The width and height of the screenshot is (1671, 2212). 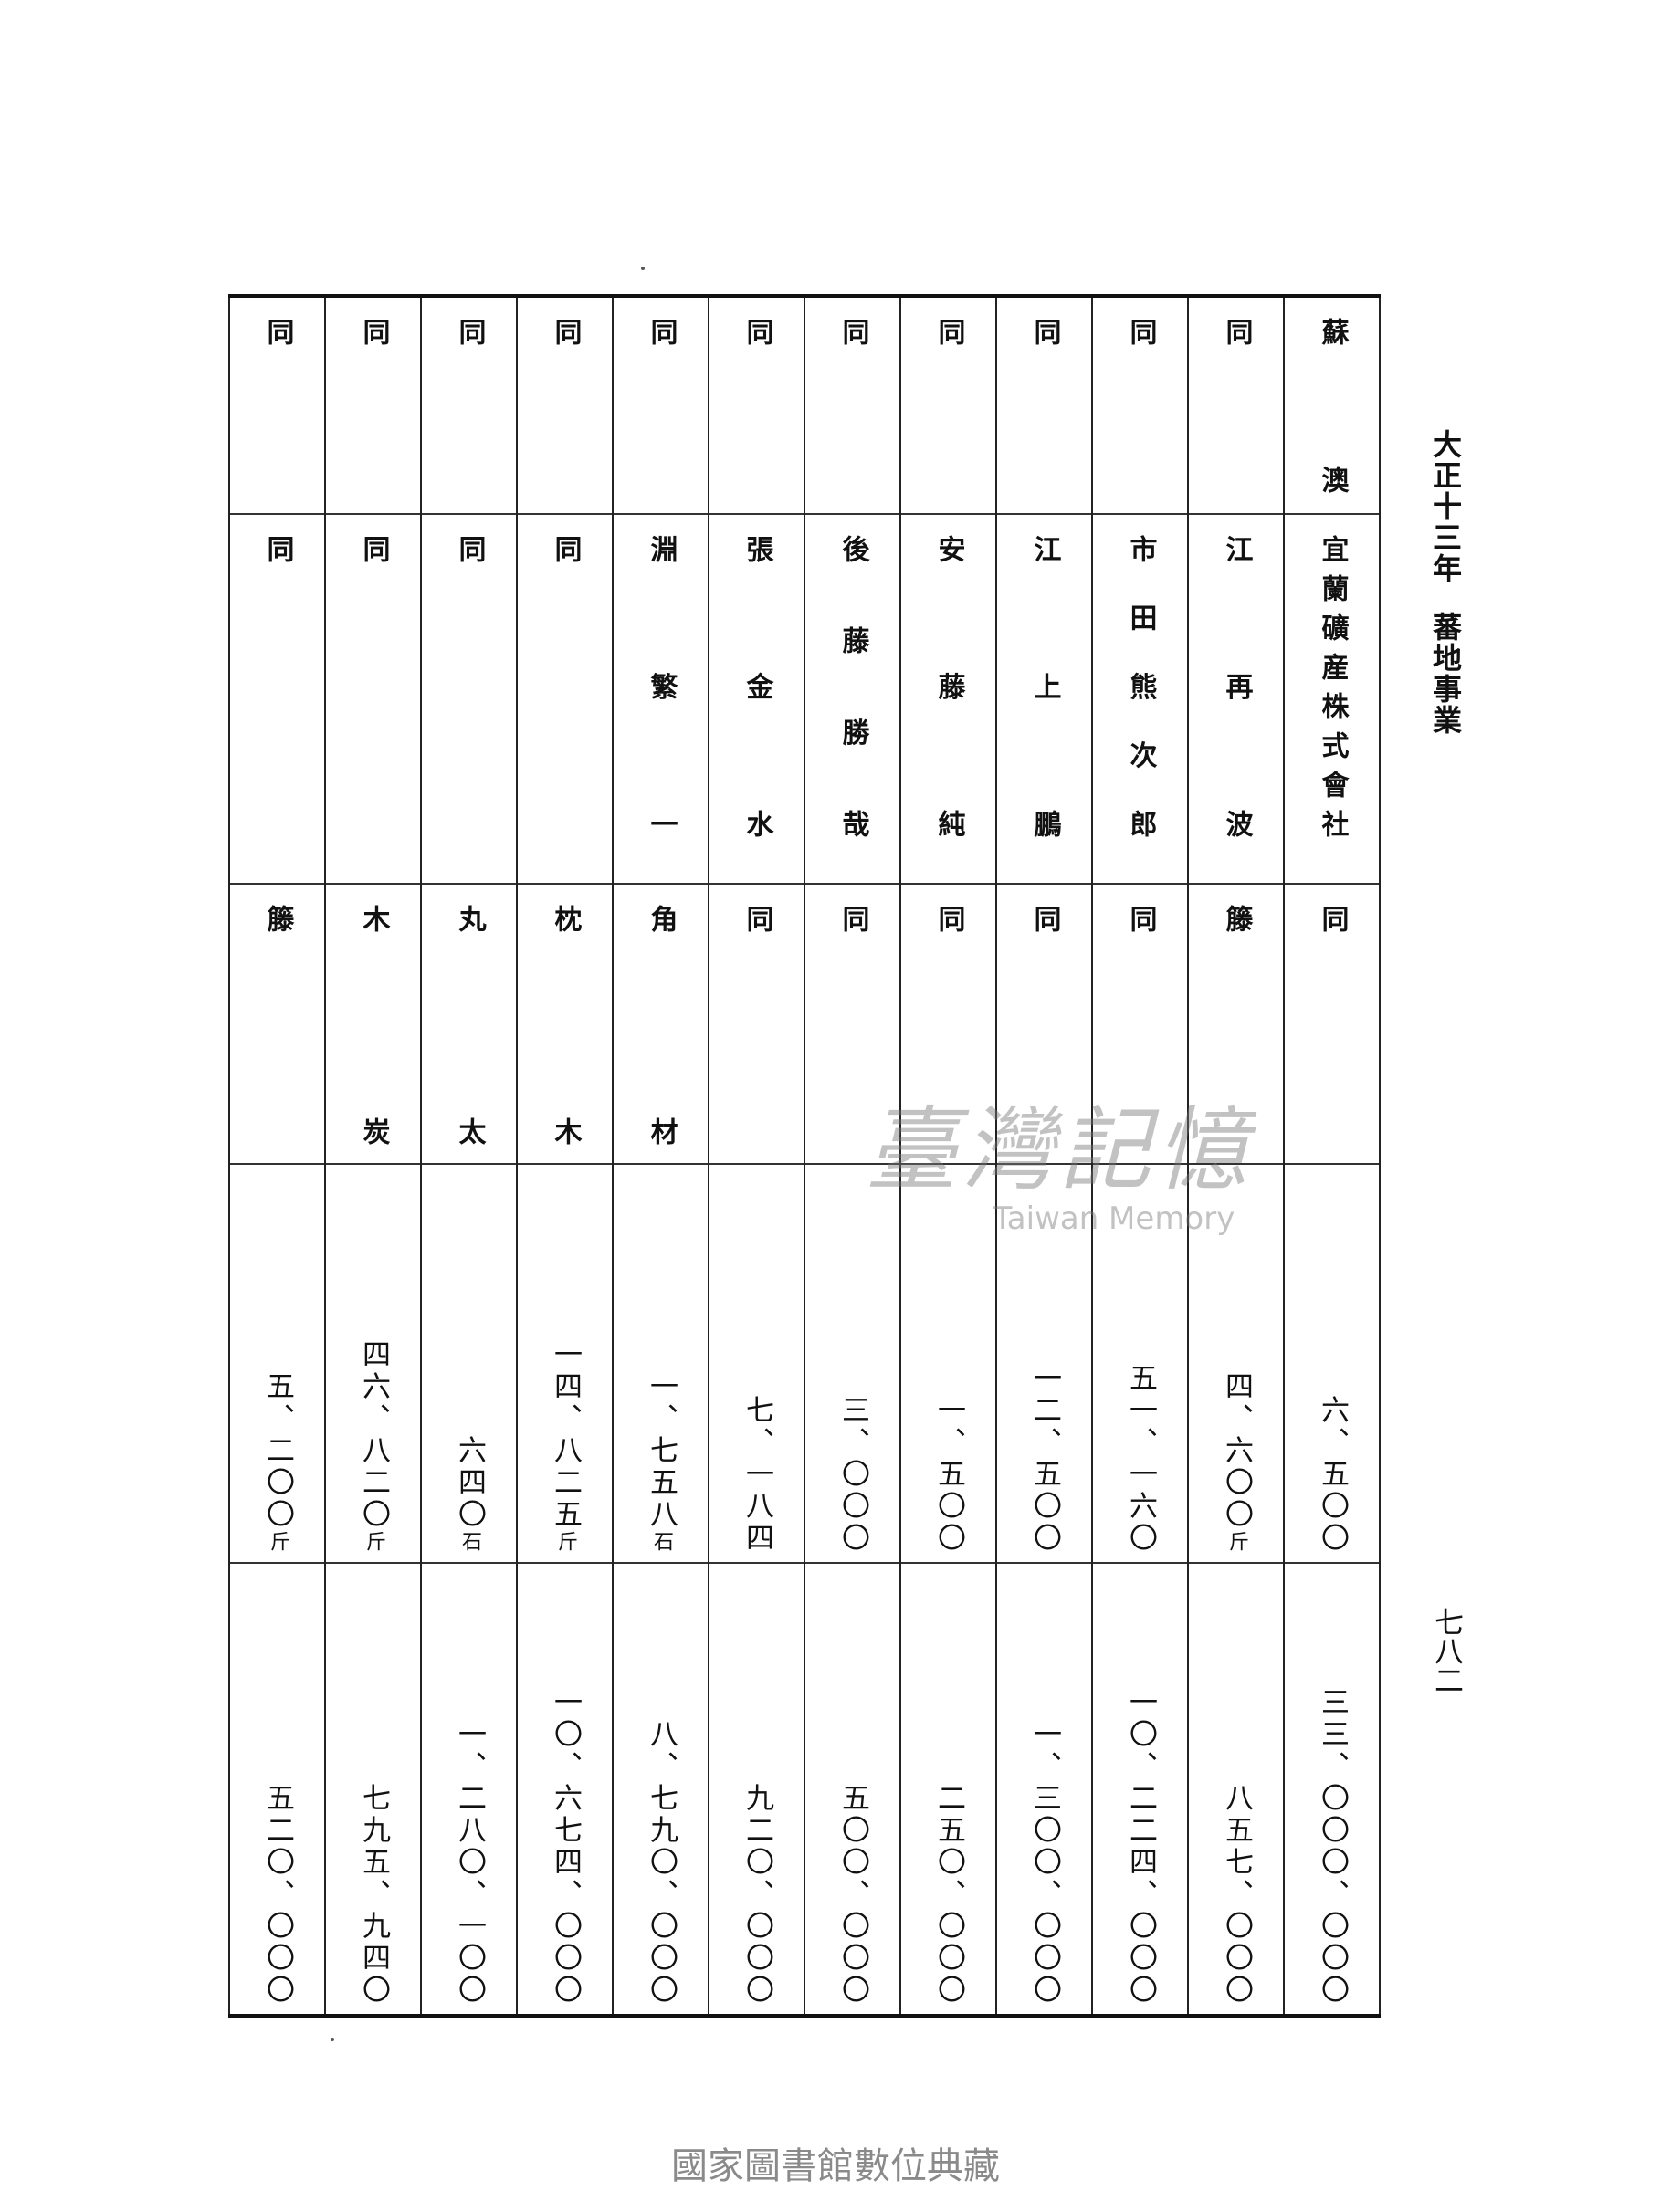 I want to click on watermark-logo: 臺灣記憶 Taiwan Memory, so click(x=1059, y=1177).